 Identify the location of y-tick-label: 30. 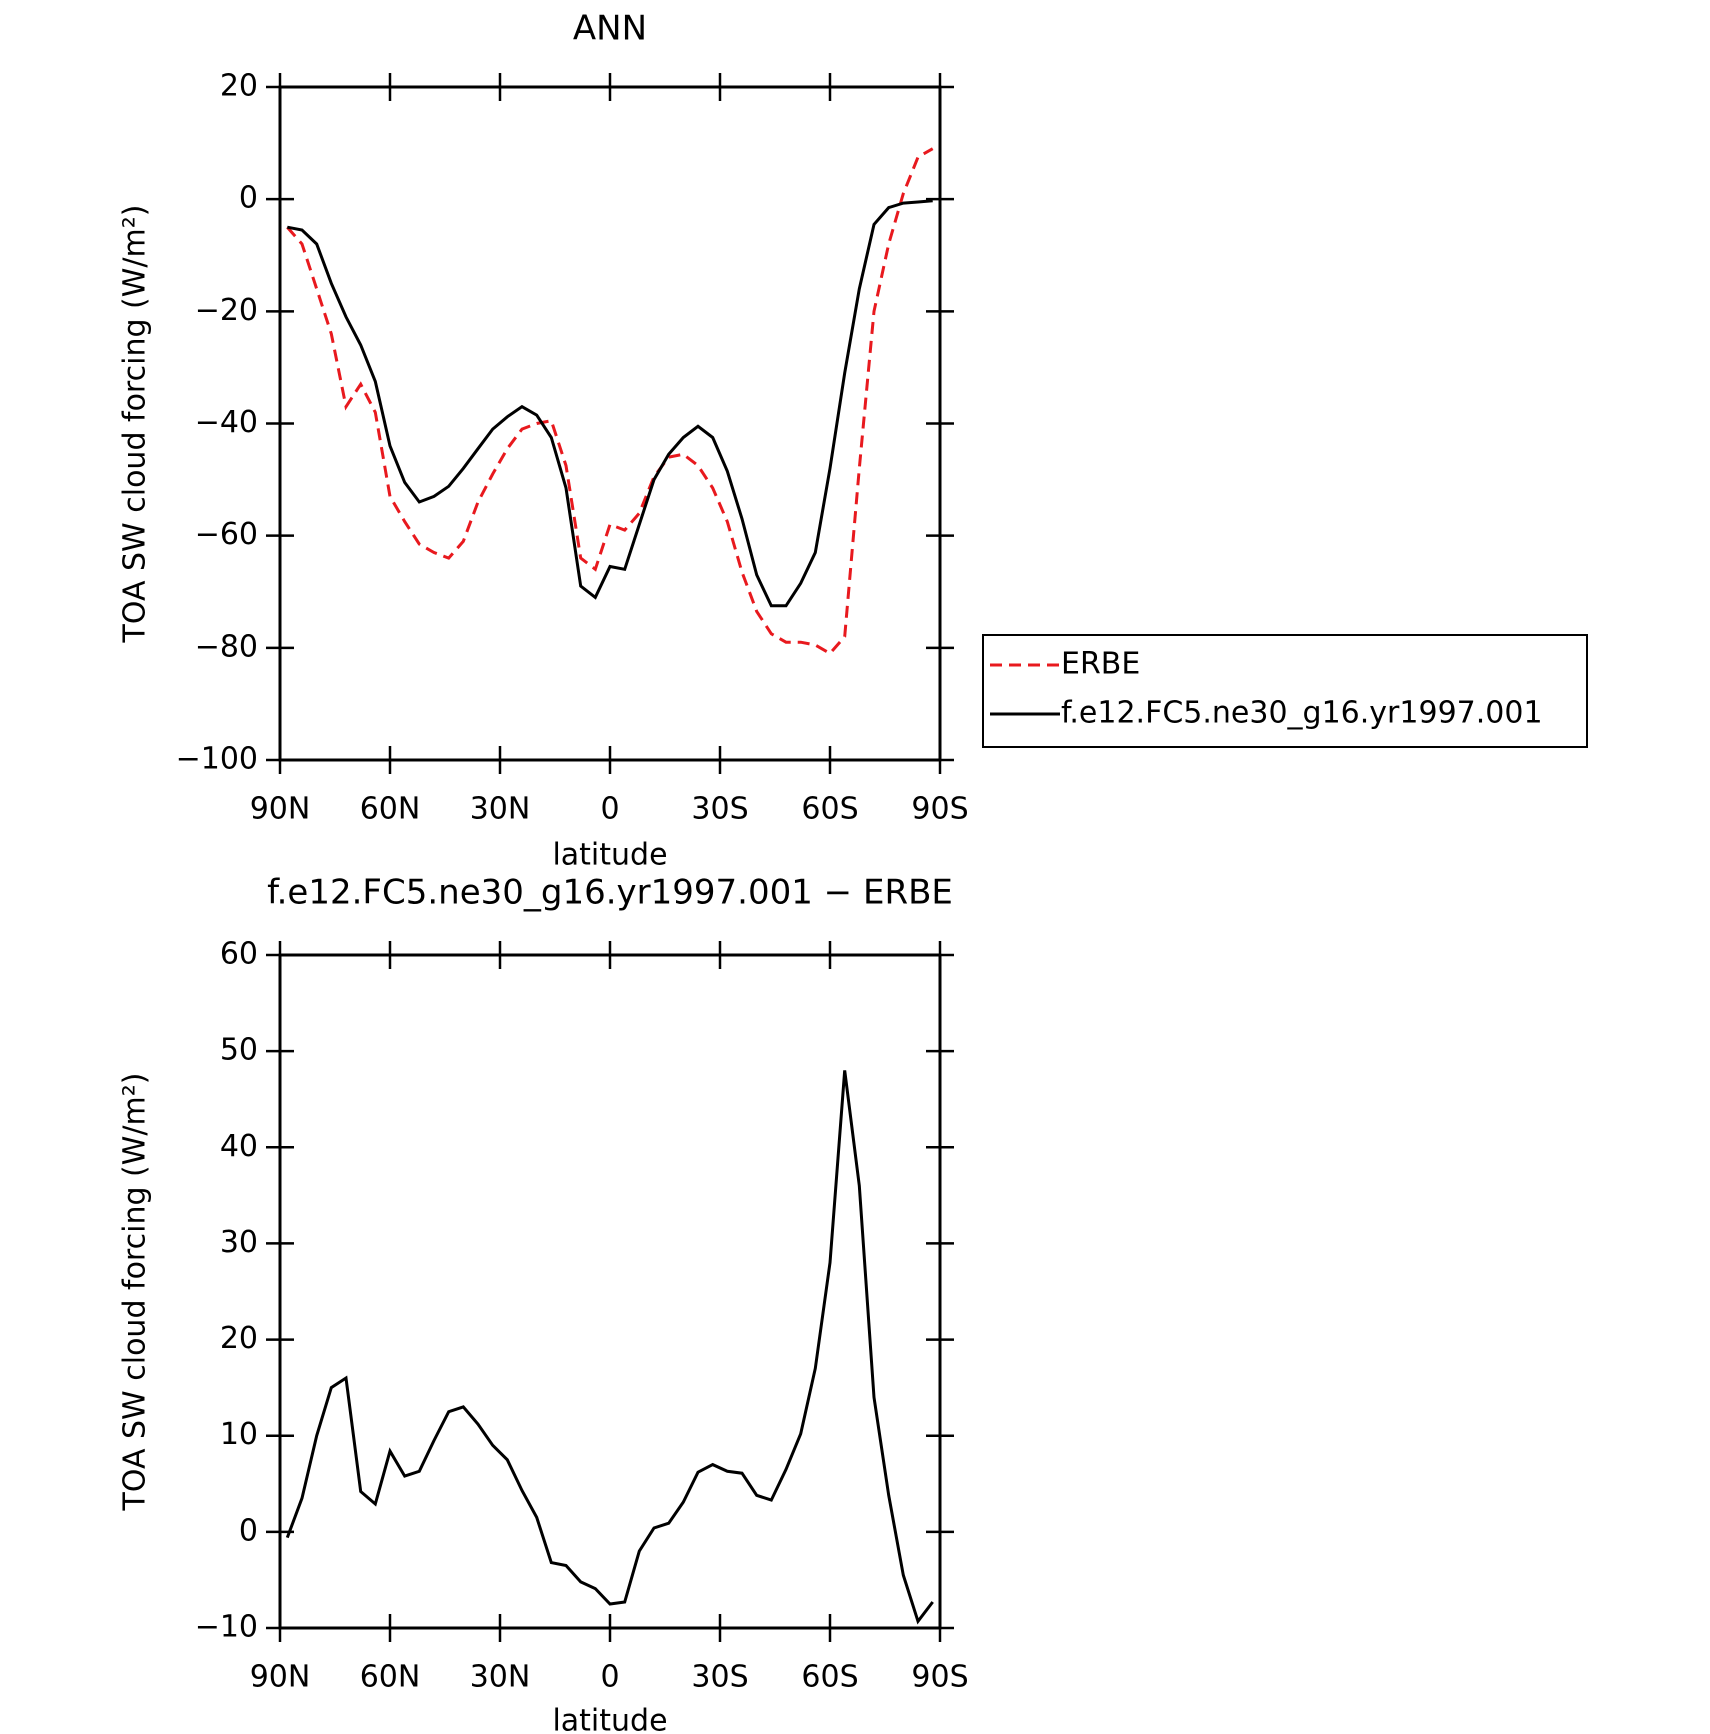
(239, 1242).